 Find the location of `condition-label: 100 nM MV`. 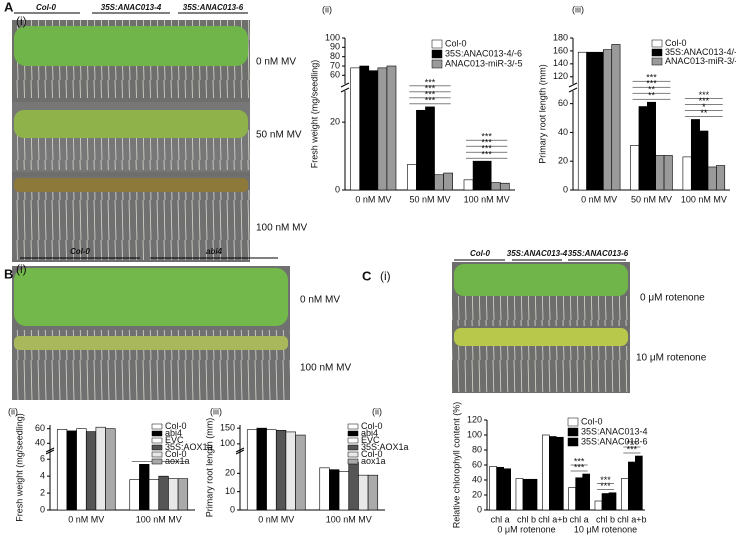

condition-label: 100 nM MV is located at coordinates (281, 228).